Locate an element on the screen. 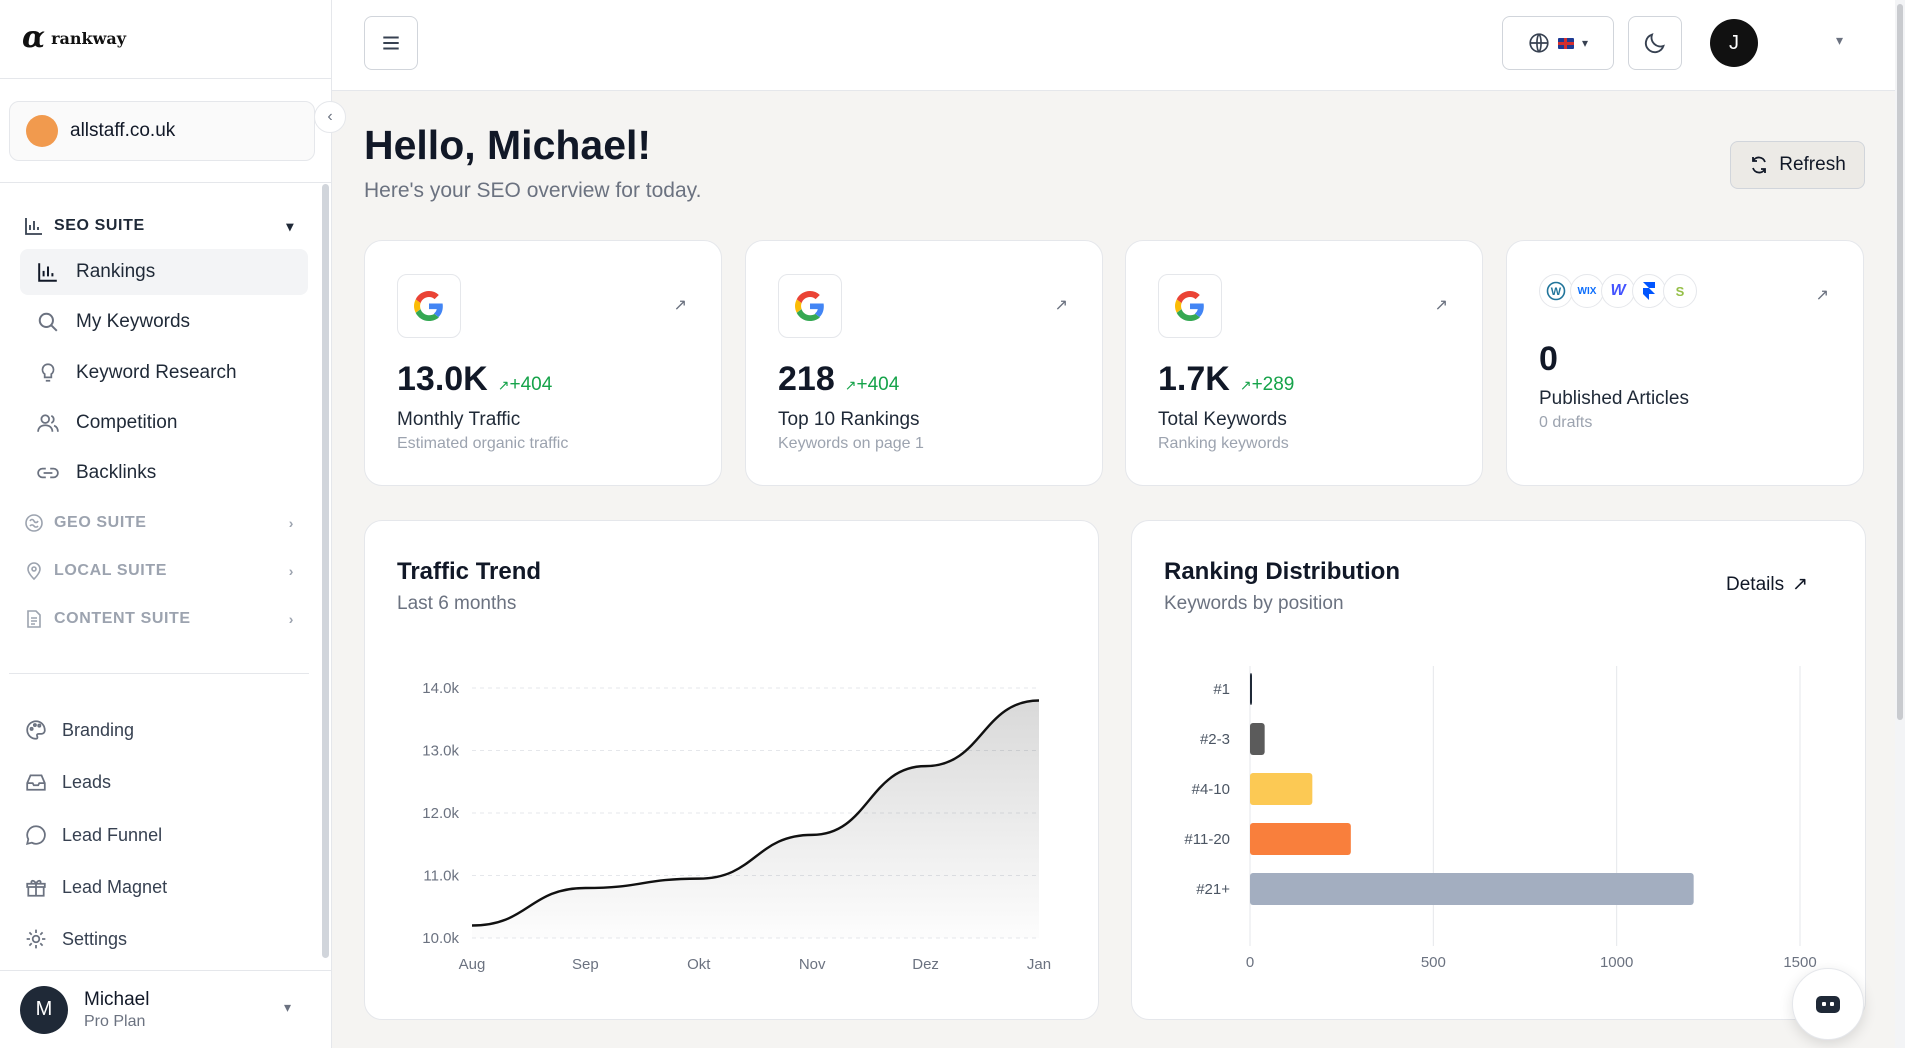  arrow-up-right-icon: ↗ is located at coordinates (1061, 305).